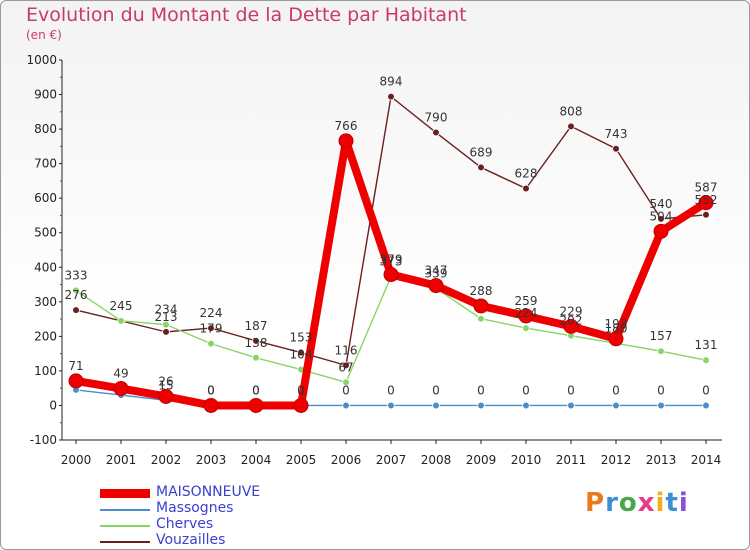 The width and height of the screenshot is (750, 550). Describe the element at coordinates (165, 385) in the screenshot. I see `data-label-massognes: 15` at that location.